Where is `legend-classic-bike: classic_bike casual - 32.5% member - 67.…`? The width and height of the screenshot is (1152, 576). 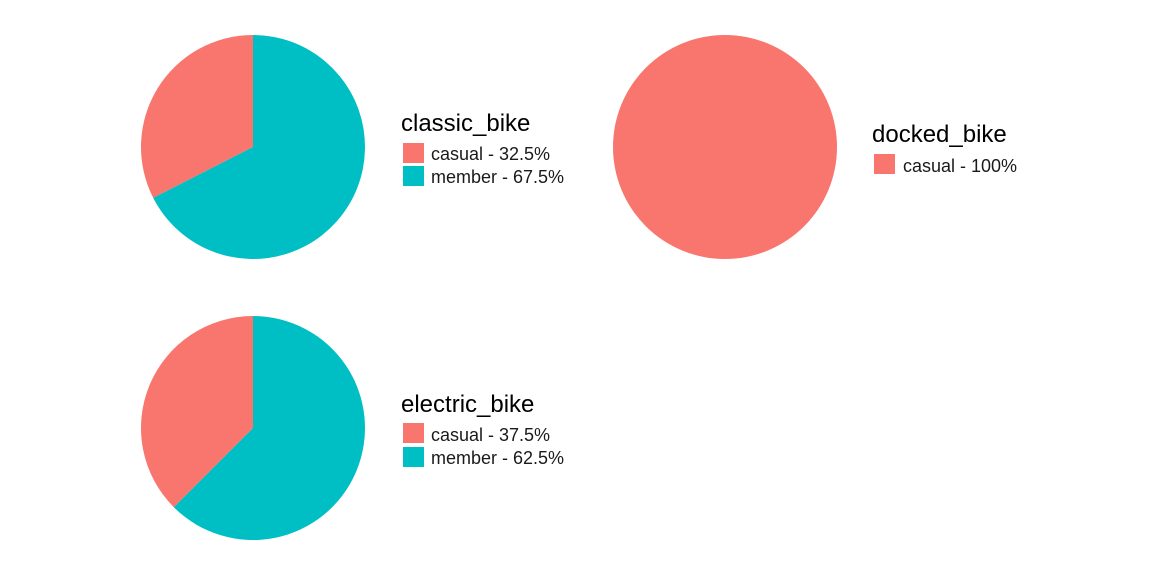
legend-classic-bike: classic_bike casual - 32.5% member - 67.… is located at coordinates (482, 148).